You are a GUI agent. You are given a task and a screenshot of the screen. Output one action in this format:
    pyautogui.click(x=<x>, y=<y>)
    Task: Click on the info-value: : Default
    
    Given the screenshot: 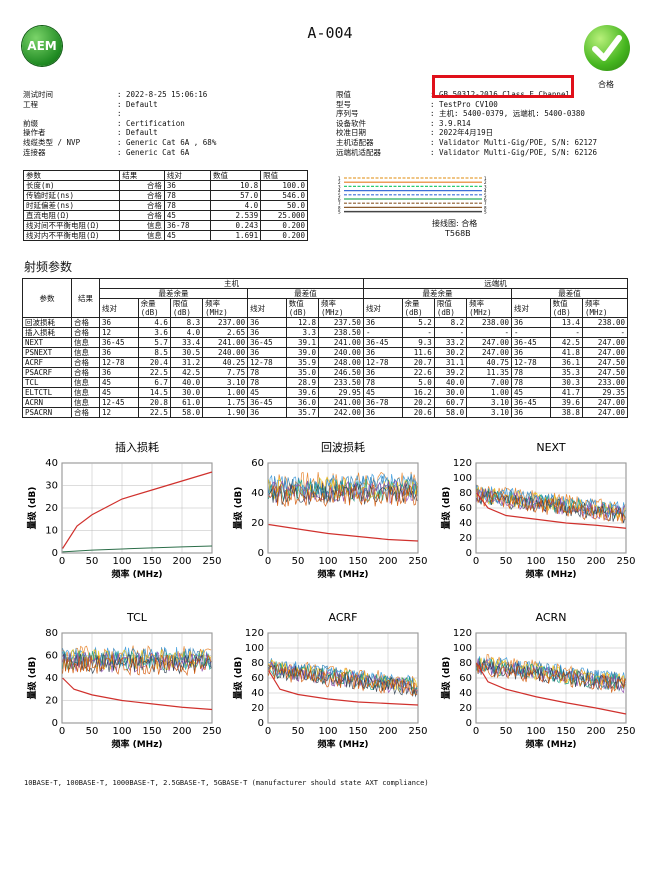 What is the action you would take?
    pyautogui.click(x=137, y=104)
    